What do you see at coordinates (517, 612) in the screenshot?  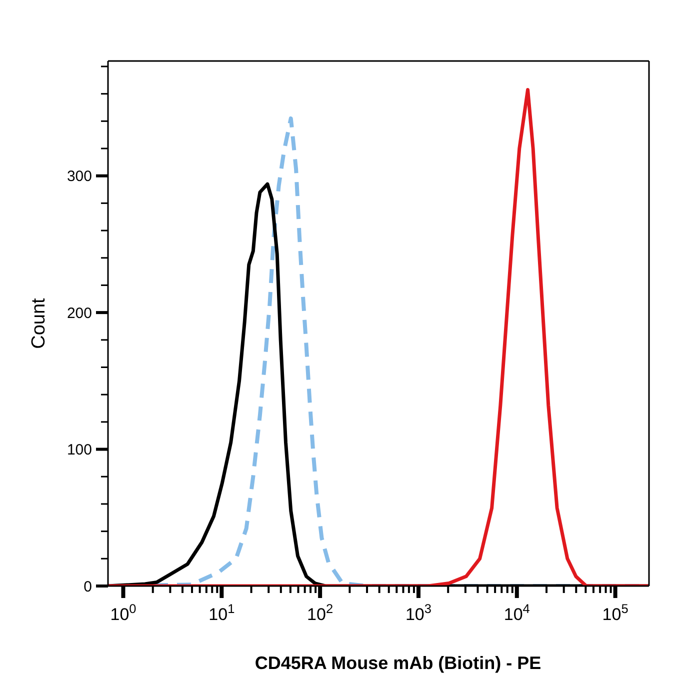 I see `x-tick-label: 10$^{4}$` at bounding box center [517, 612].